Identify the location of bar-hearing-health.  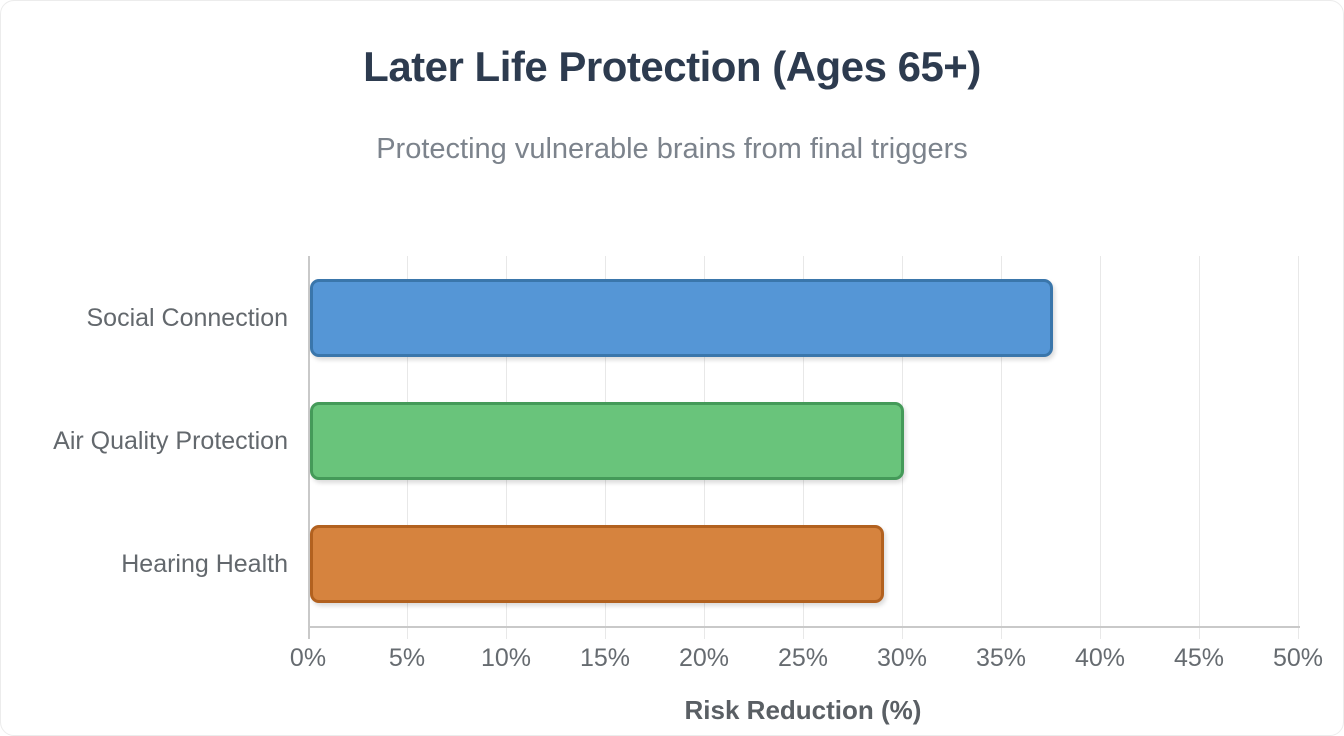
(597, 564).